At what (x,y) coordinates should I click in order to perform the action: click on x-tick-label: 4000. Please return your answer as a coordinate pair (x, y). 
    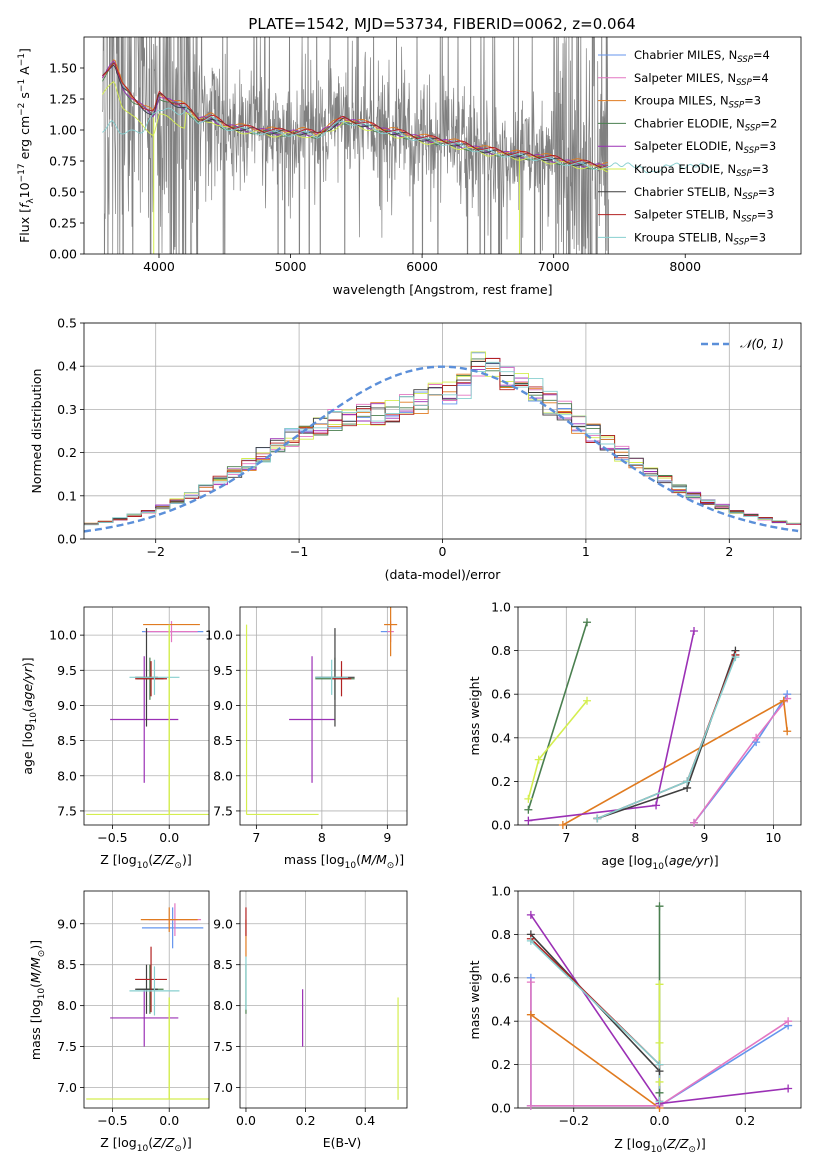
    Looking at the image, I should click on (159, 266).